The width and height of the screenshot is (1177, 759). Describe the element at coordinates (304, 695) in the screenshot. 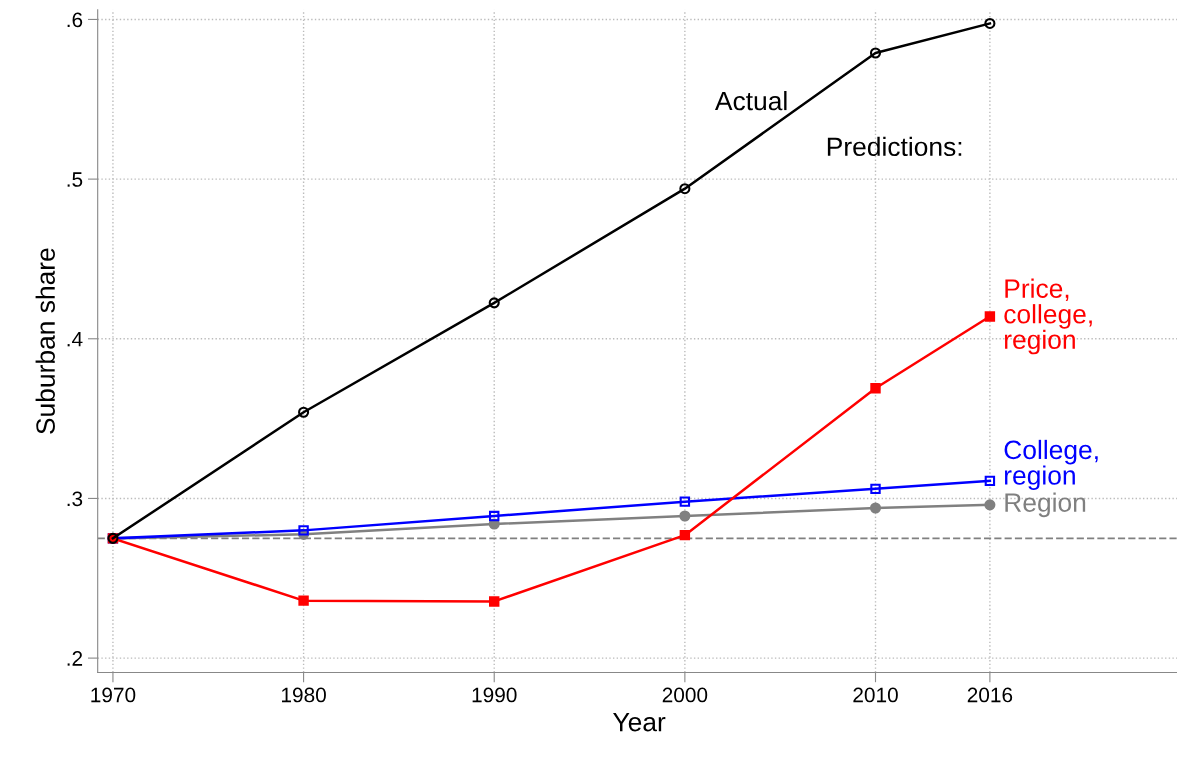

I see `x-tick-label: 1980` at that location.